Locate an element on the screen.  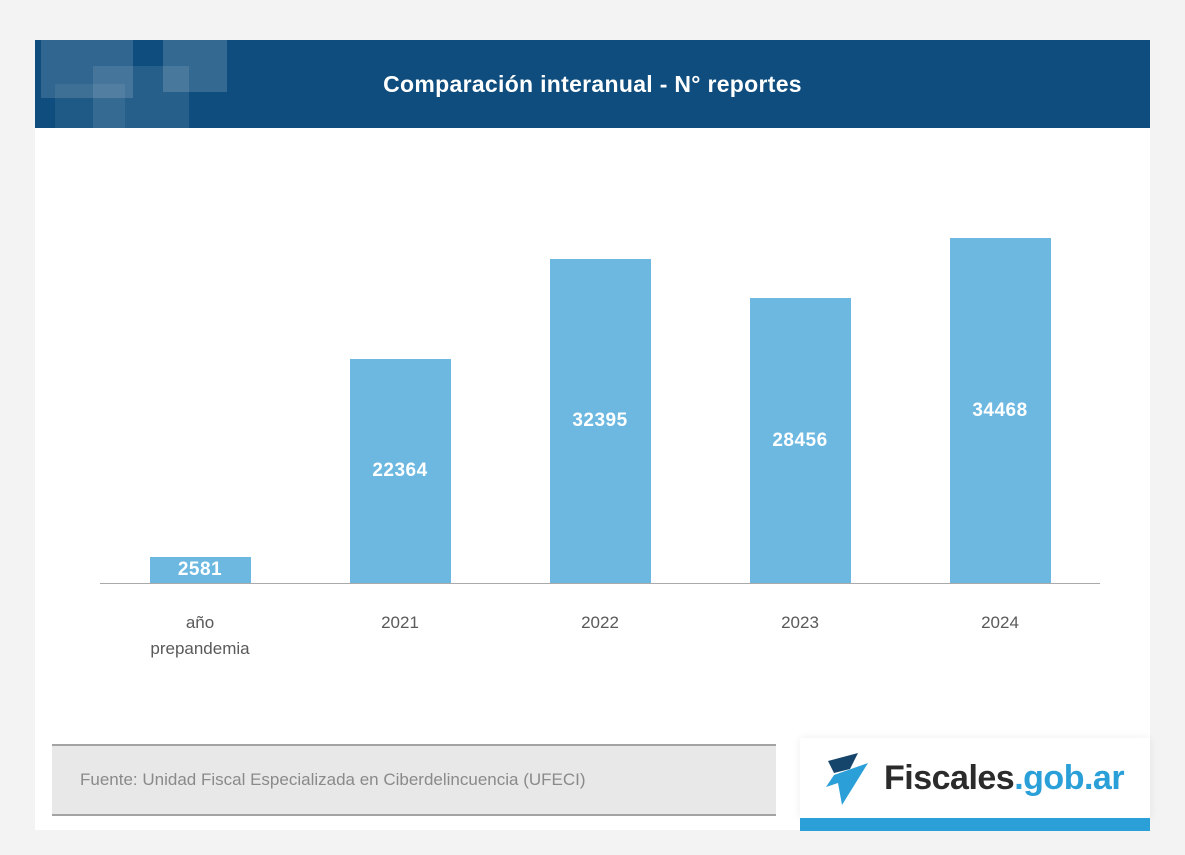
bar-value-label: 32395 is located at coordinates (600, 421).